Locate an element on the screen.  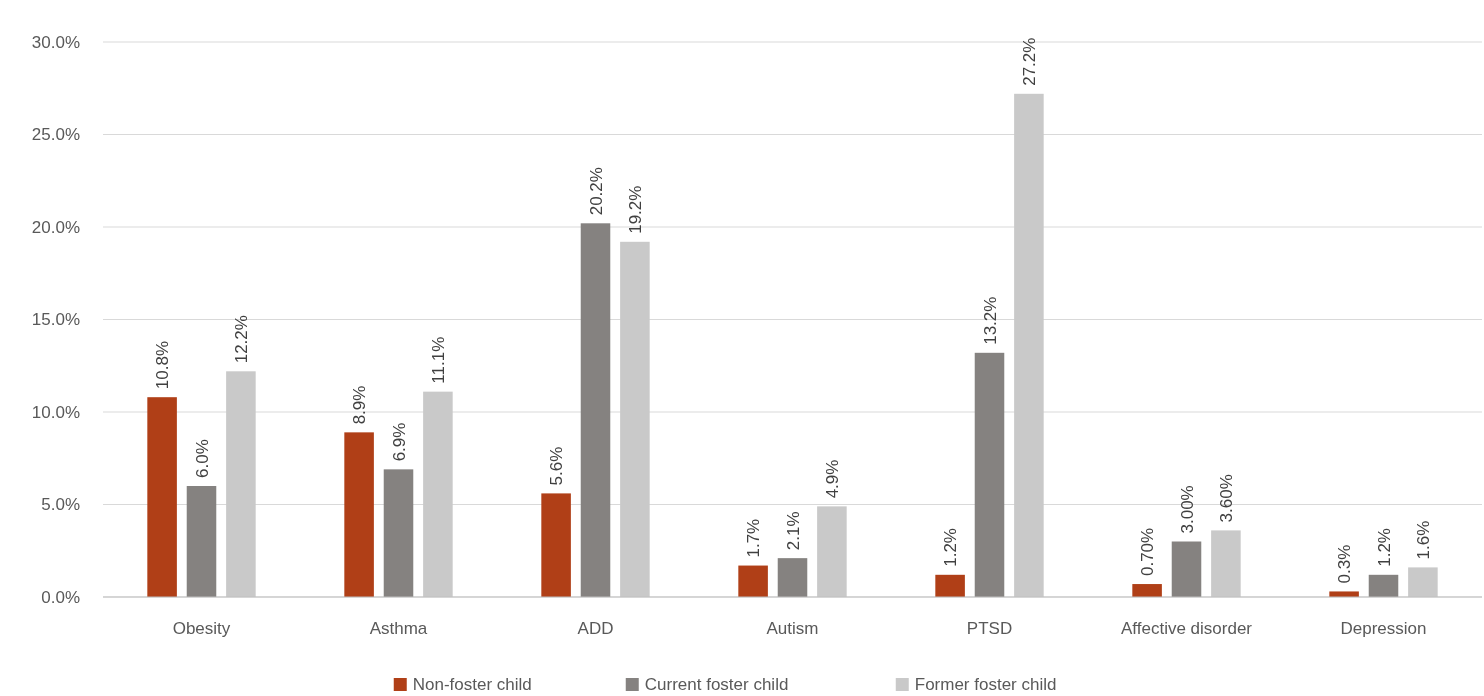
data-label: 0.70% is located at coordinates (1148, 552).